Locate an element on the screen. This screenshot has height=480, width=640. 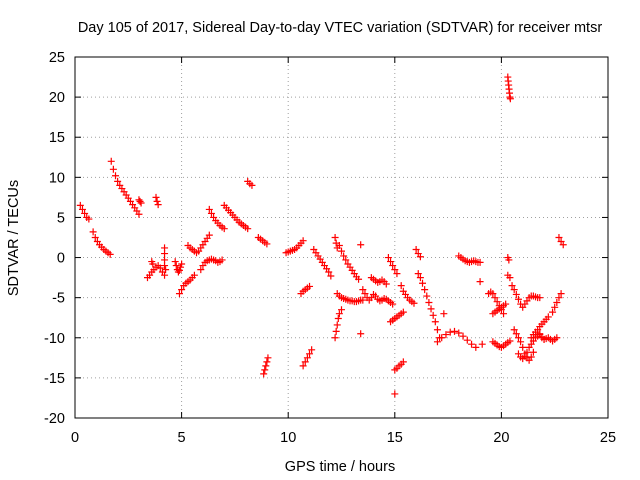
y-tick-label: 15 is located at coordinates (57, 138).